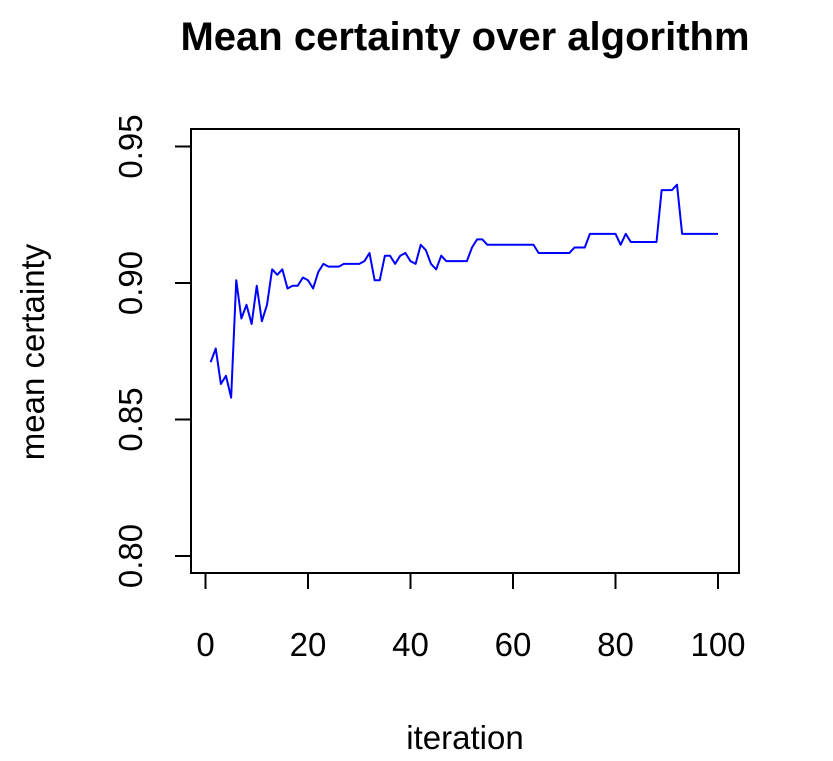  Describe the element at coordinates (464, 737) in the screenshot. I see `x-axis-label: iteration` at that location.